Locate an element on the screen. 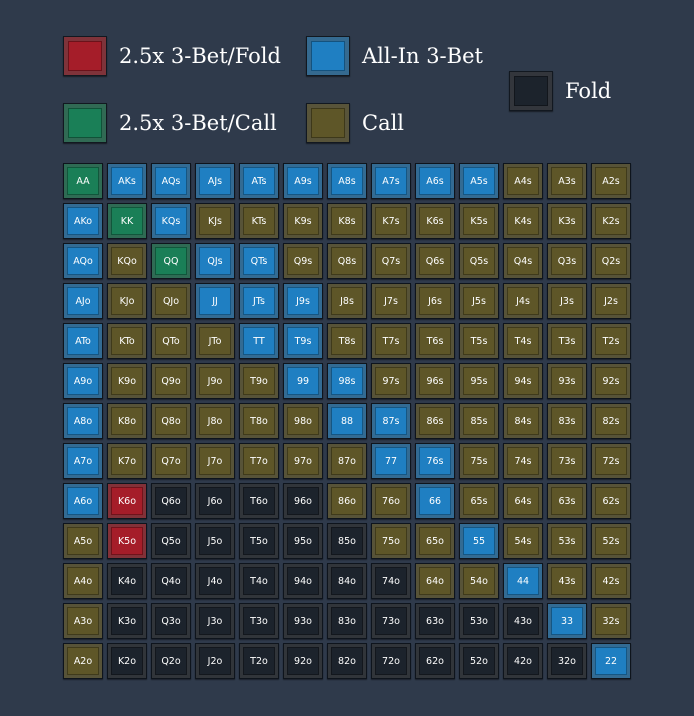 This screenshot has height=716, width=694. hand-cell-97s: 97s is located at coordinates (391, 381).